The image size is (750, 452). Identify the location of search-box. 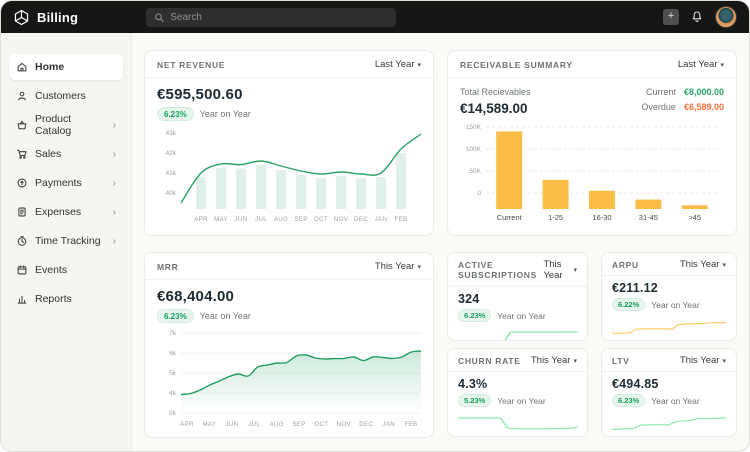
(271, 17).